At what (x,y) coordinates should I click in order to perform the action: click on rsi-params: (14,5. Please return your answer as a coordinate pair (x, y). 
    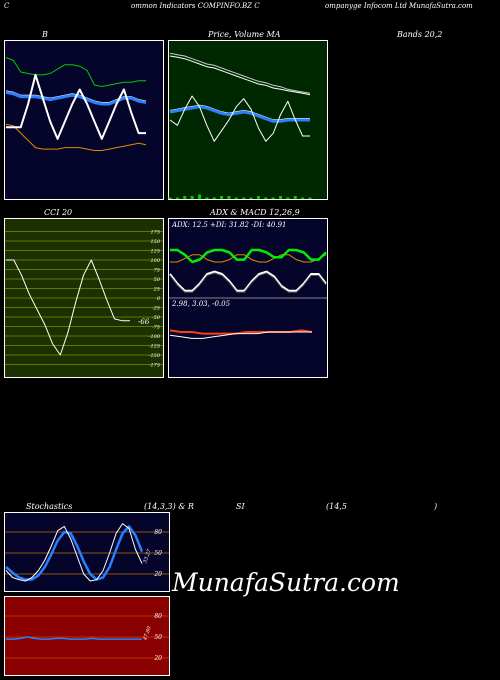
    Looking at the image, I should click on (336, 506).